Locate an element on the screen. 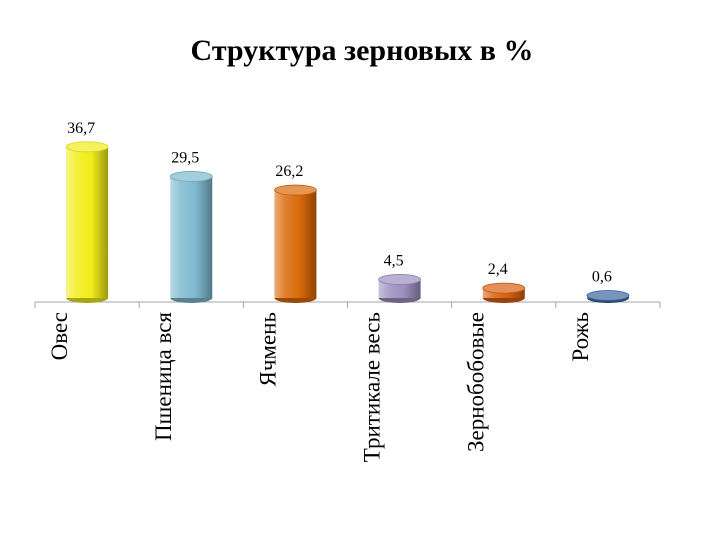 The height and width of the screenshot is (545, 720). value-label: 4,5 is located at coordinates (394, 260).